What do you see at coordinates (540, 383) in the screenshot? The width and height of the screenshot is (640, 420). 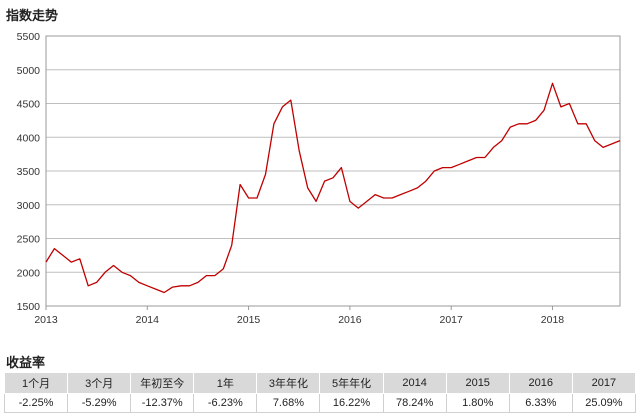 I see `header-2016: 2016` at bounding box center [540, 383].